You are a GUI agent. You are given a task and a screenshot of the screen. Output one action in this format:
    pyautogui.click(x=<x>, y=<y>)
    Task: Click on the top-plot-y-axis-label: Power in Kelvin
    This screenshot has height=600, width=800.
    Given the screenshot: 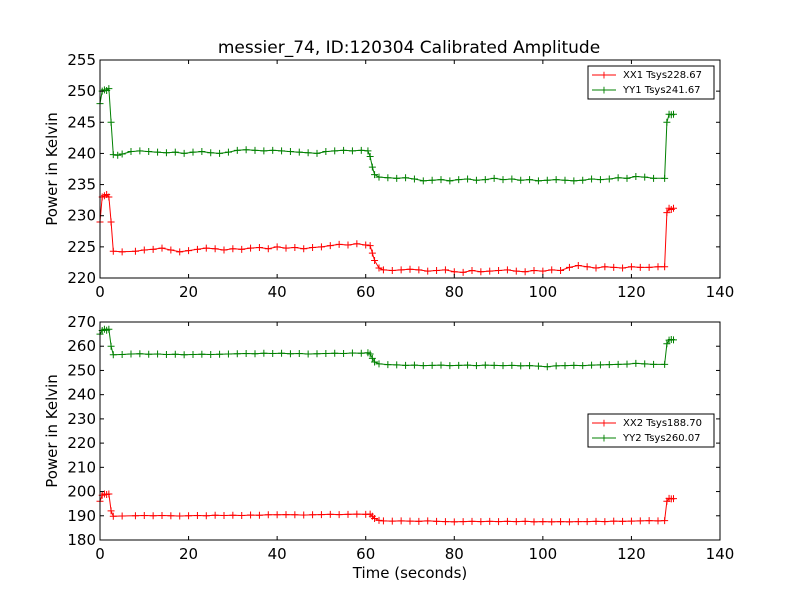 What is the action you would take?
    pyautogui.click(x=52, y=169)
    